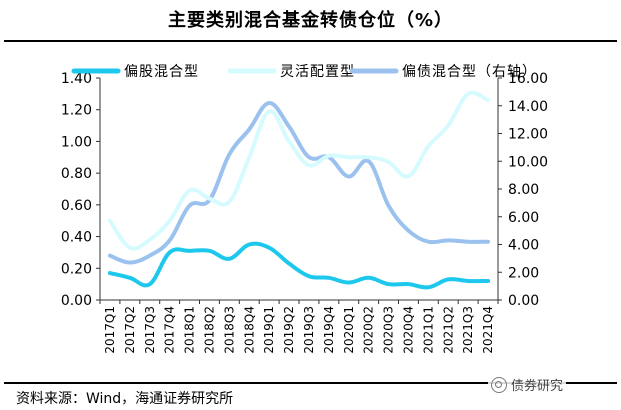  I want to click on right-tick-label: 10.00, so click(528, 162).